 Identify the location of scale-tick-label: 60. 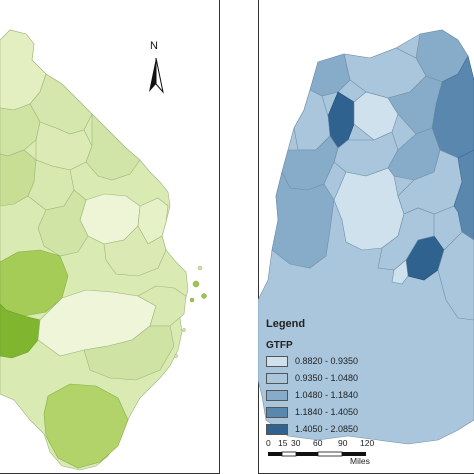
(318, 443).